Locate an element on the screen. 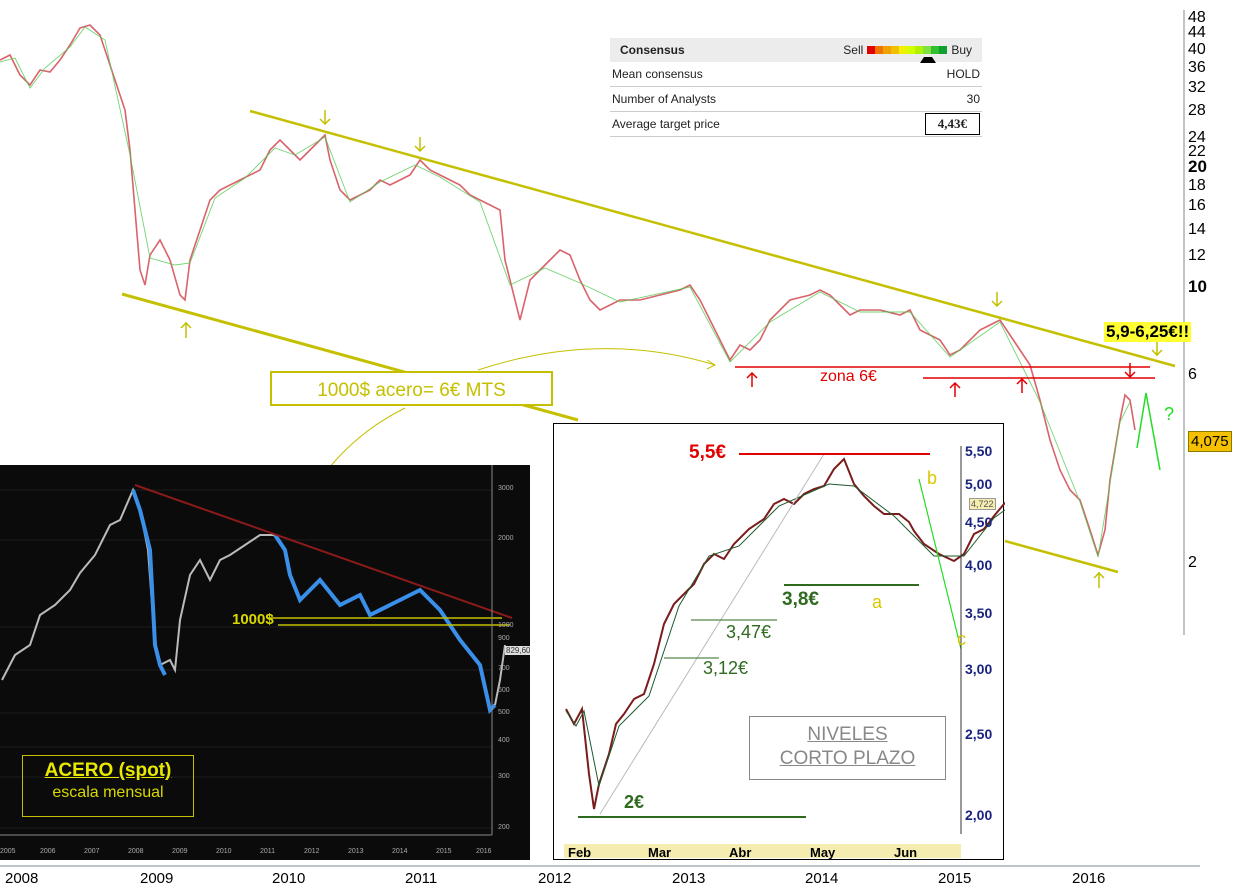 Image resolution: width=1236 pixels, height=892 pixels. y-tick: 2 is located at coordinates (1192, 562).